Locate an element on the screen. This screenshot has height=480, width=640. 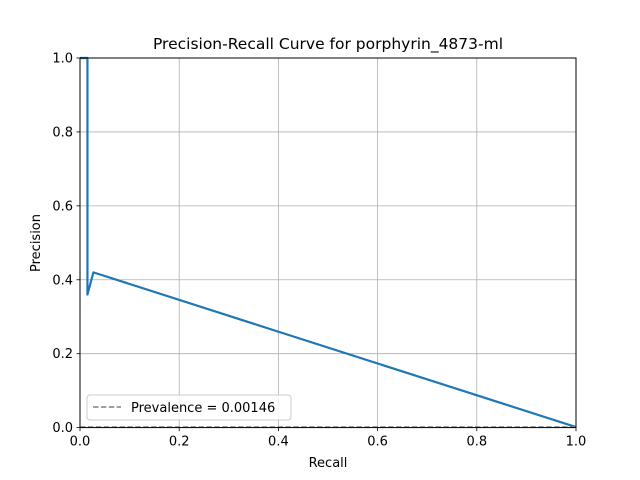
legend: Prevalence = 0.00146 is located at coordinates (189, 407).